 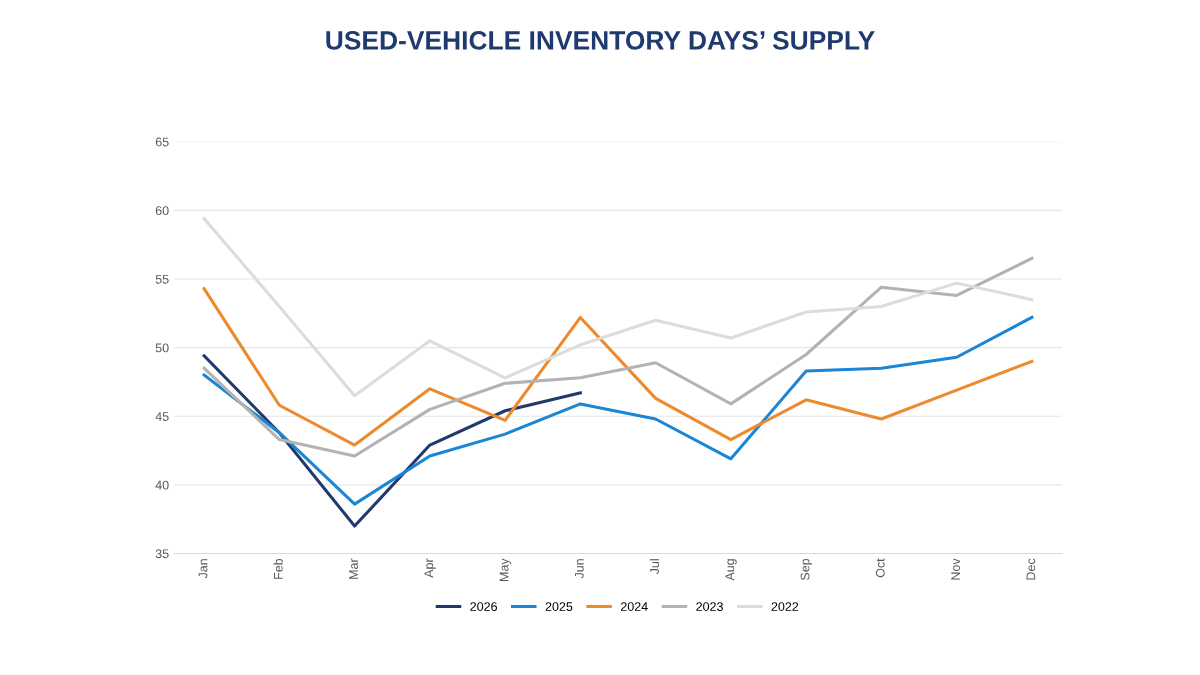 What do you see at coordinates (505, 569) in the screenshot?
I see `x-tick-label: May` at bounding box center [505, 569].